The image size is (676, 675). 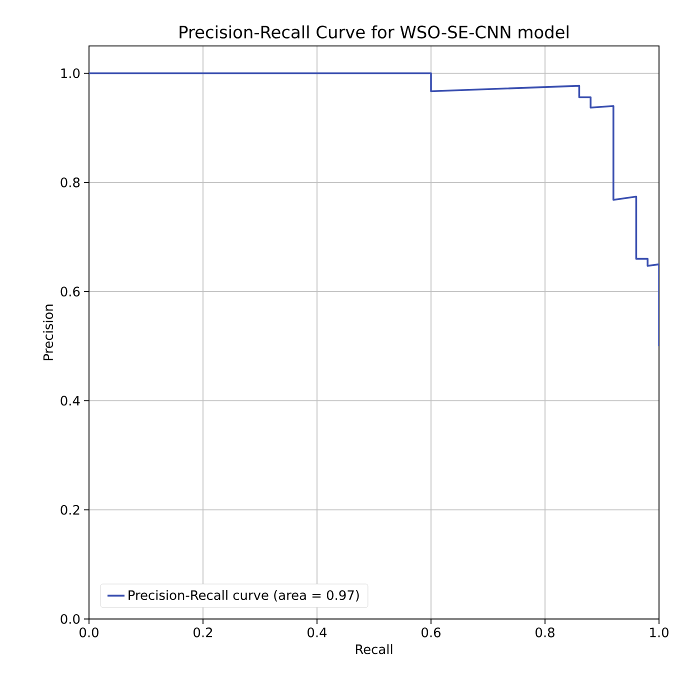 What do you see at coordinates (317, 633) in the screenshot?
I see `x-tick-label: 0.4` at bounding box center [317, 633].